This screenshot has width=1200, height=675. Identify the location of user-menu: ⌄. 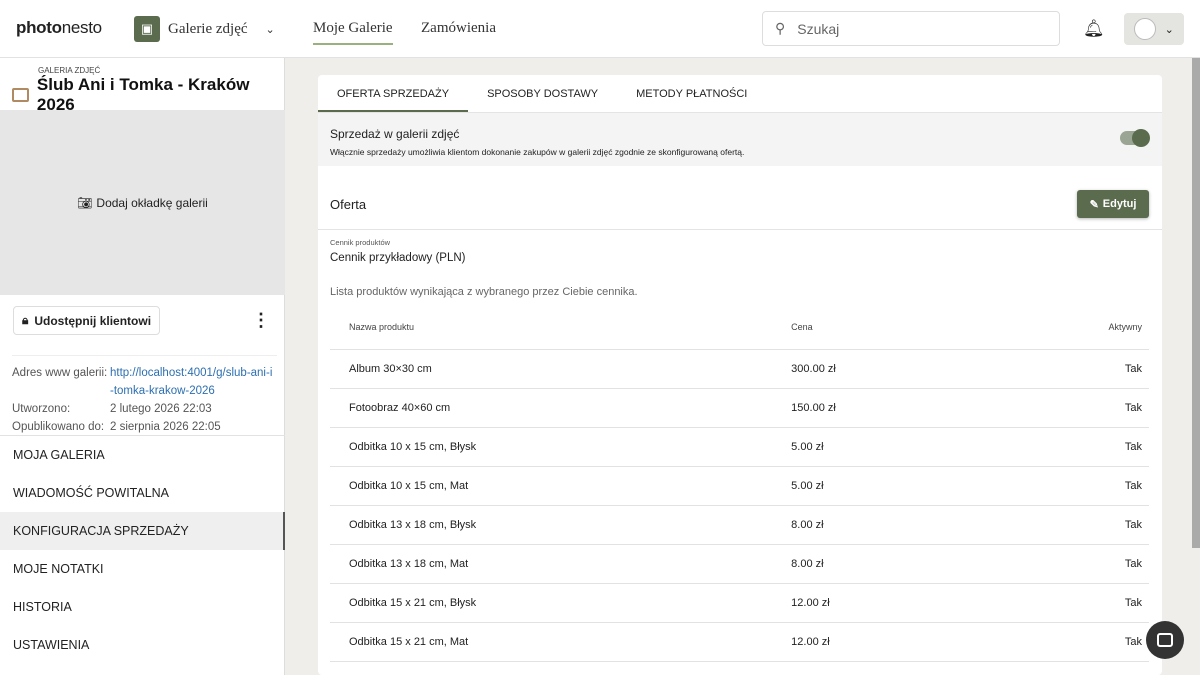
(1154, 29).